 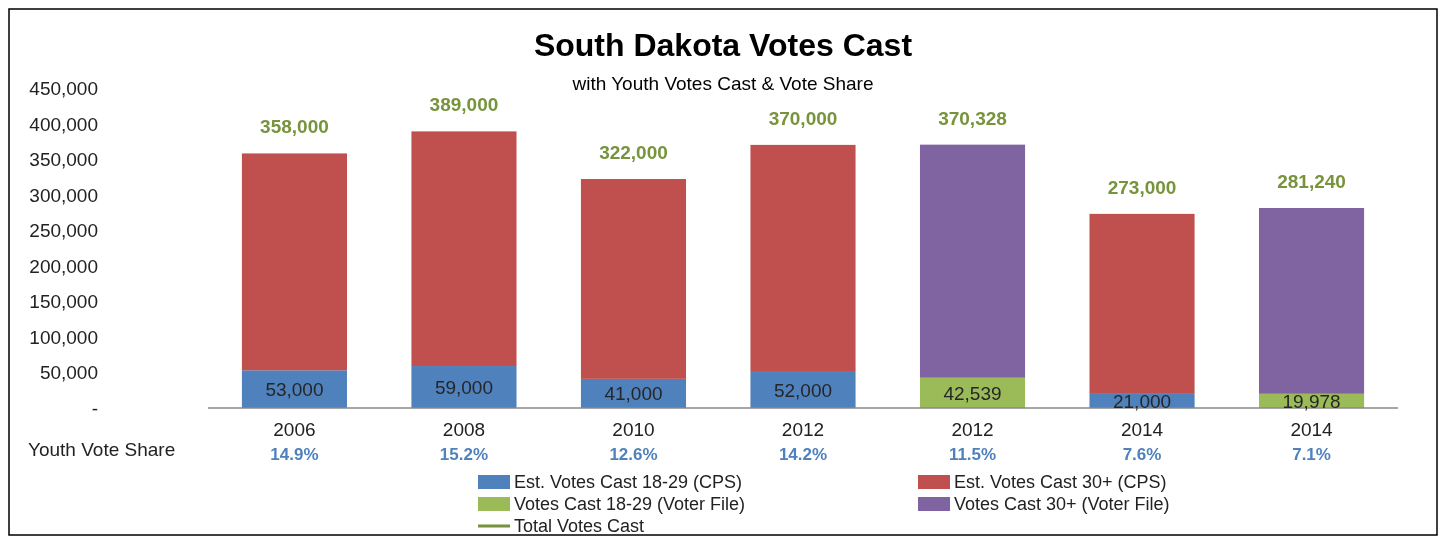 I want to click on data-label: 19,978, so click(x=1311, y=401).